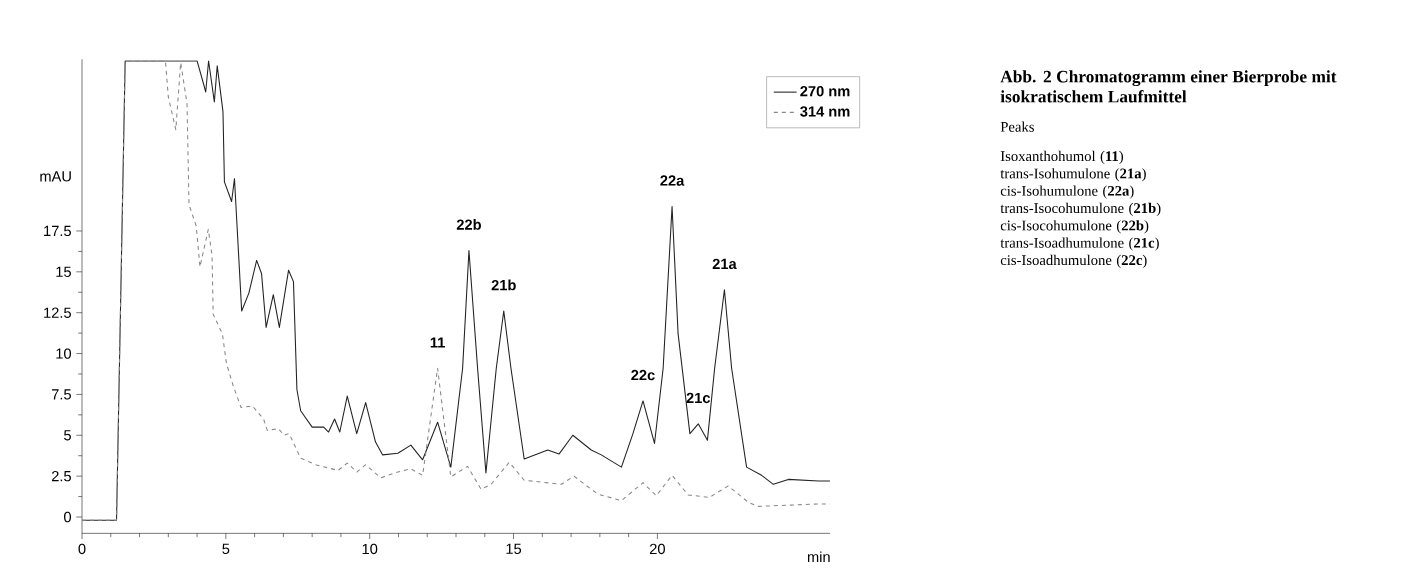 This screenshot has width=1414, height=583. I want to click on text: trans-Isoadhumulone (21c), so click(1079, 244).